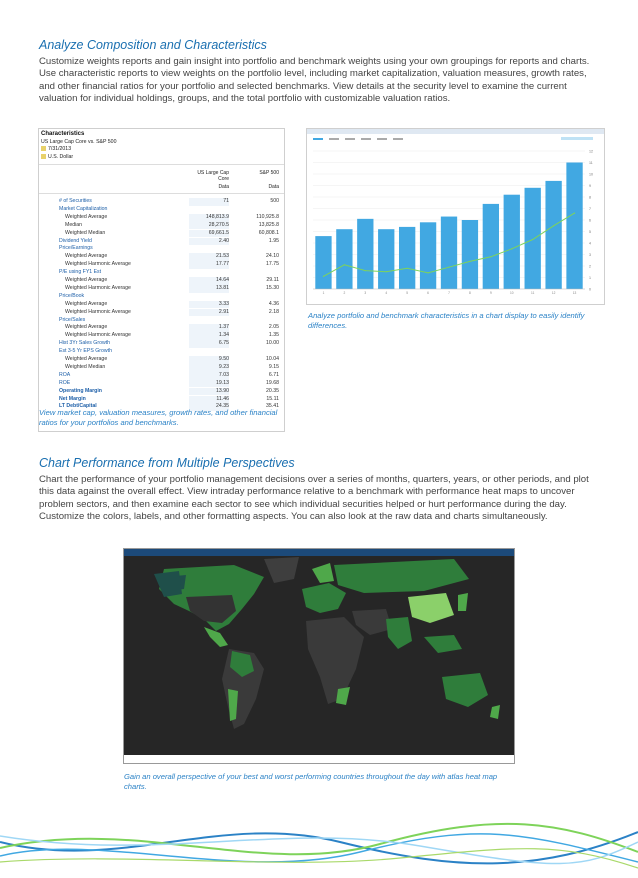  What do you see at coordinates (465, 690) in the screenshot?
I see `australia-region` at bounding box center [465, 690].